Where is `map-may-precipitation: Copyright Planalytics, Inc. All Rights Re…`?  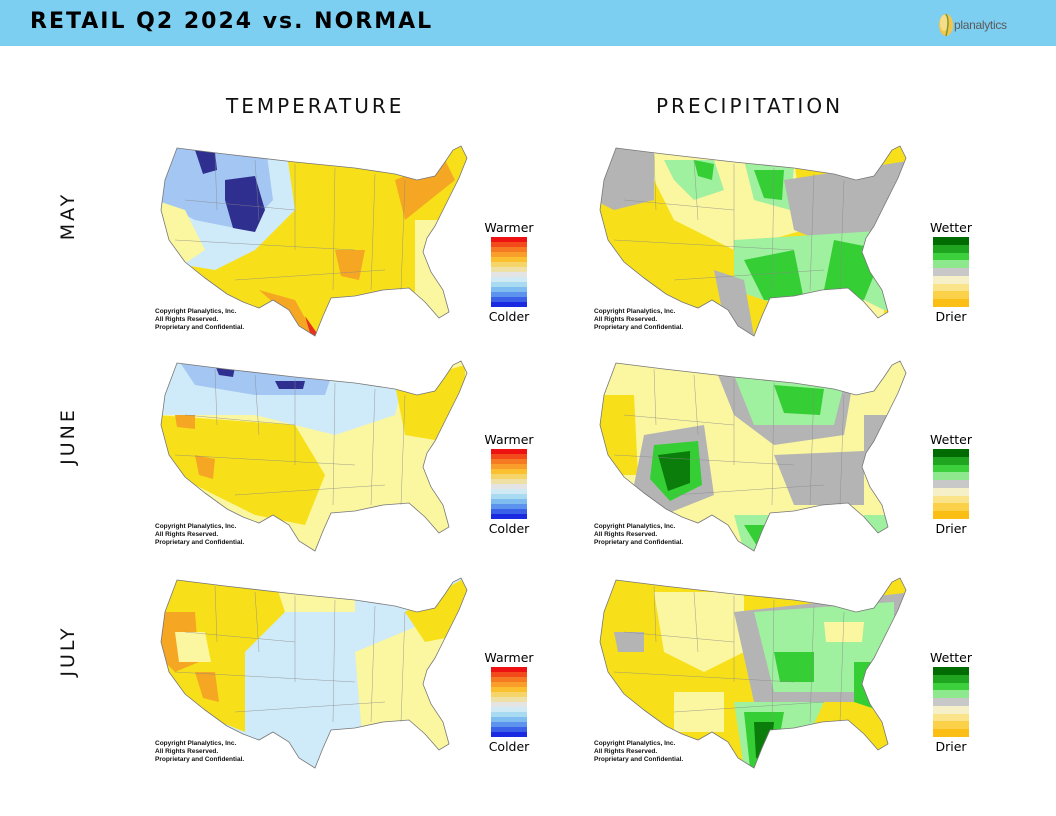
map-may-precipitation: Copyright Planalytics, Inc. All Rights Re… is located at coordinates (754, 240).